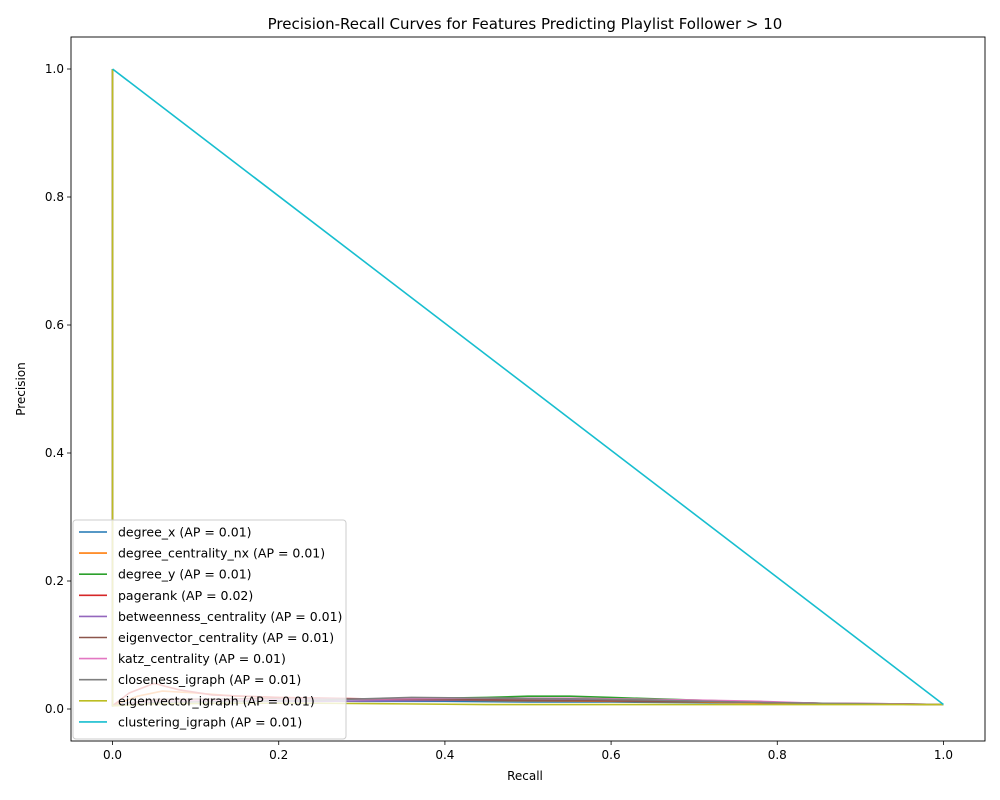 The width and height of the screenshot is (1000, 800). I want to click on y-tick-label: 1.0, so click(54, 69).